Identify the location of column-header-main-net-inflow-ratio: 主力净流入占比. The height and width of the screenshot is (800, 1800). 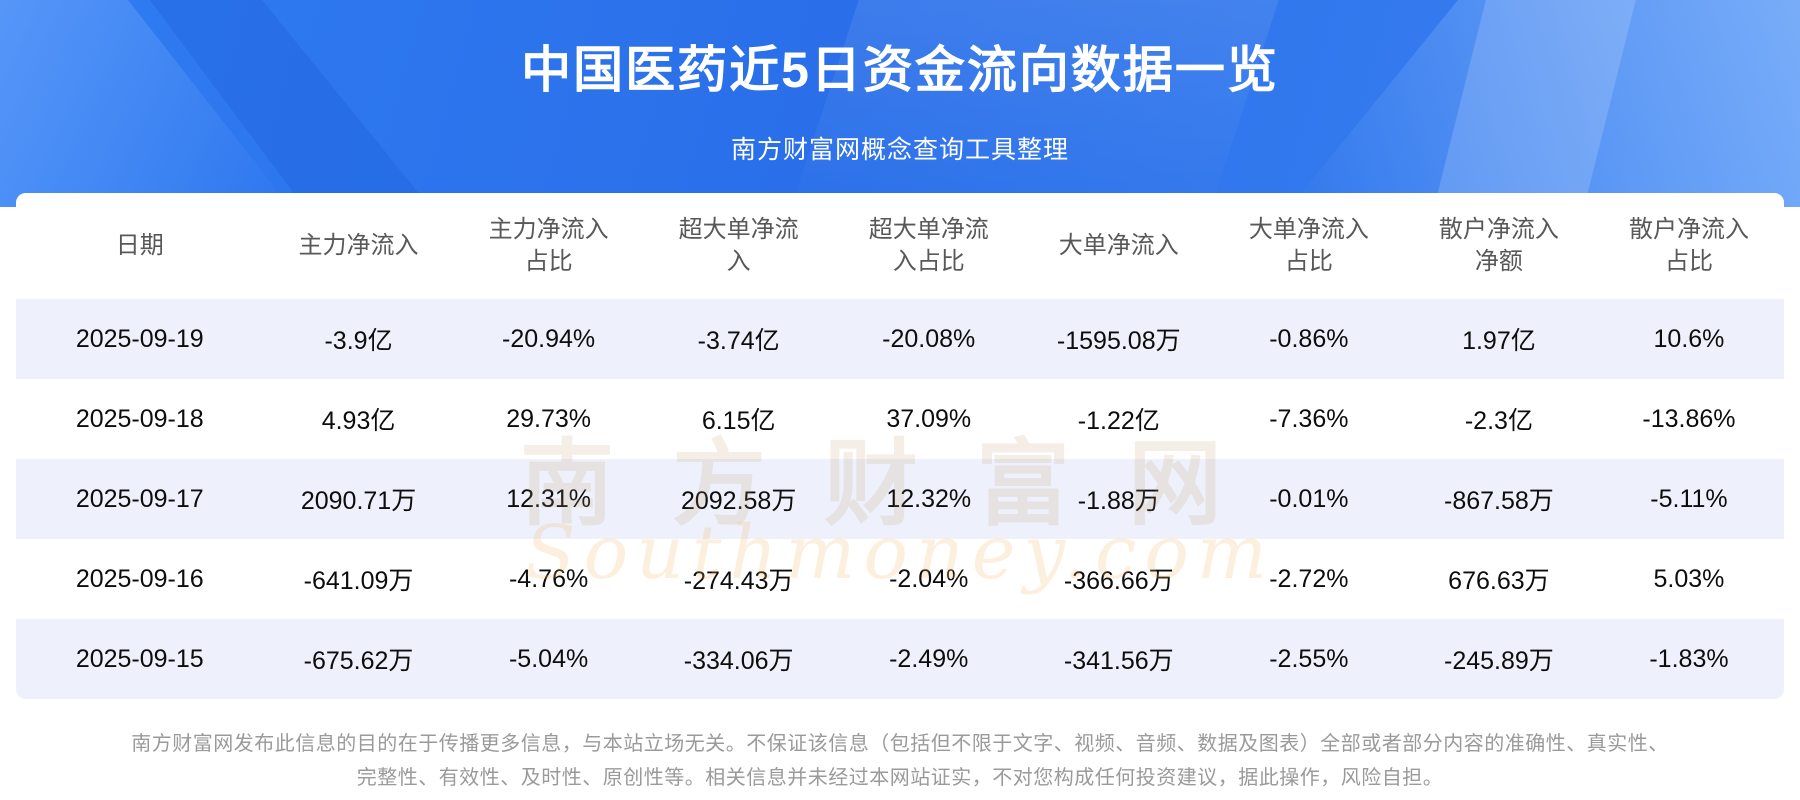
(548, 245).